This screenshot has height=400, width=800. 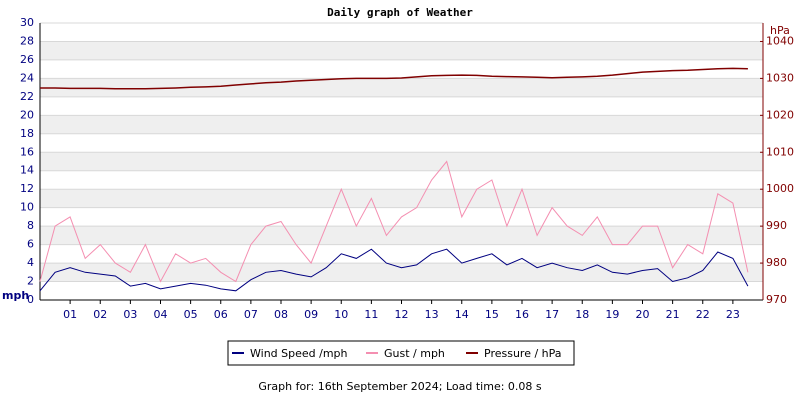 What do you see at coordinates (780, 77) in the screenshot?
I see `y2-tick-label: 1030` at bounding box center [780, 77].